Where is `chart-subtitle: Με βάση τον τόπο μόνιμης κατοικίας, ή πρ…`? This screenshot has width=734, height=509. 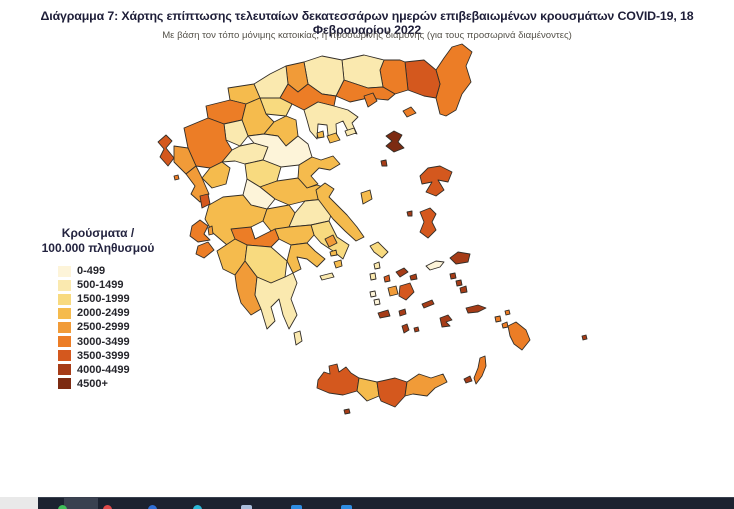 chart-subtitle: Με βάση τον τόπο μόνιμης κατοικίας, ή πρ… is located at coordinates (367, 35).